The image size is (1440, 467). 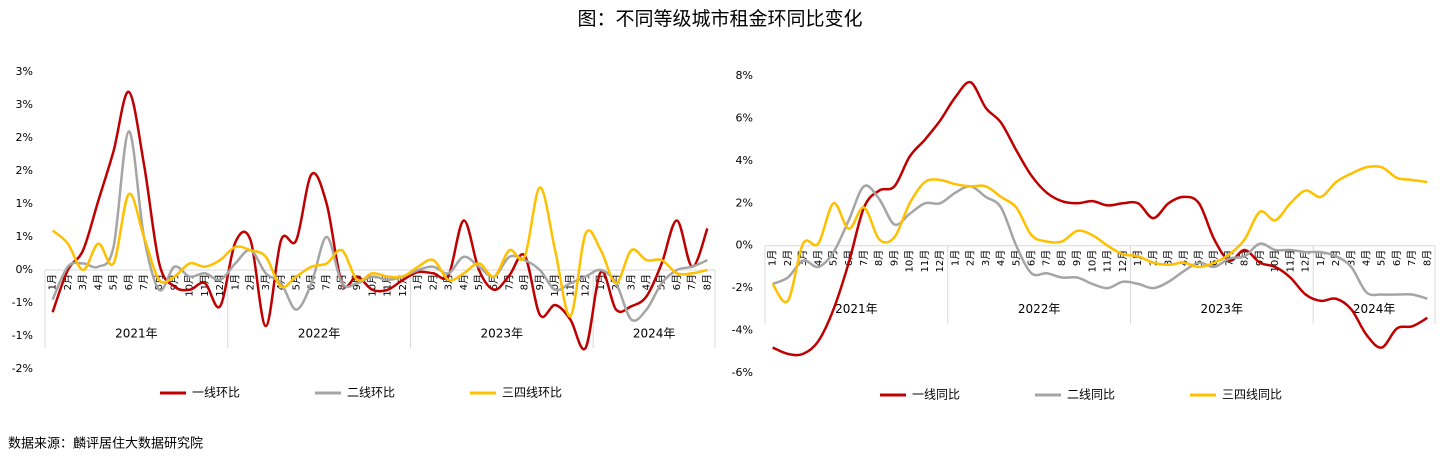 What do you see at coordinates (744, 160) in the screenshot?
I see `y-tick-label: 4%` at bounding box center [744, 160].